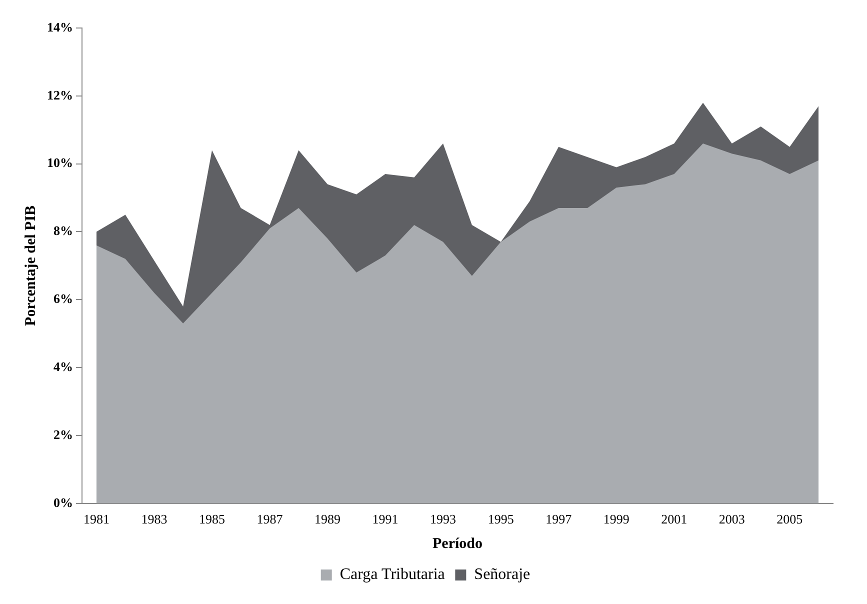 This screenshot has width=867, height=604. I want to click on y-tick-label: 6%, so click(63, 298).